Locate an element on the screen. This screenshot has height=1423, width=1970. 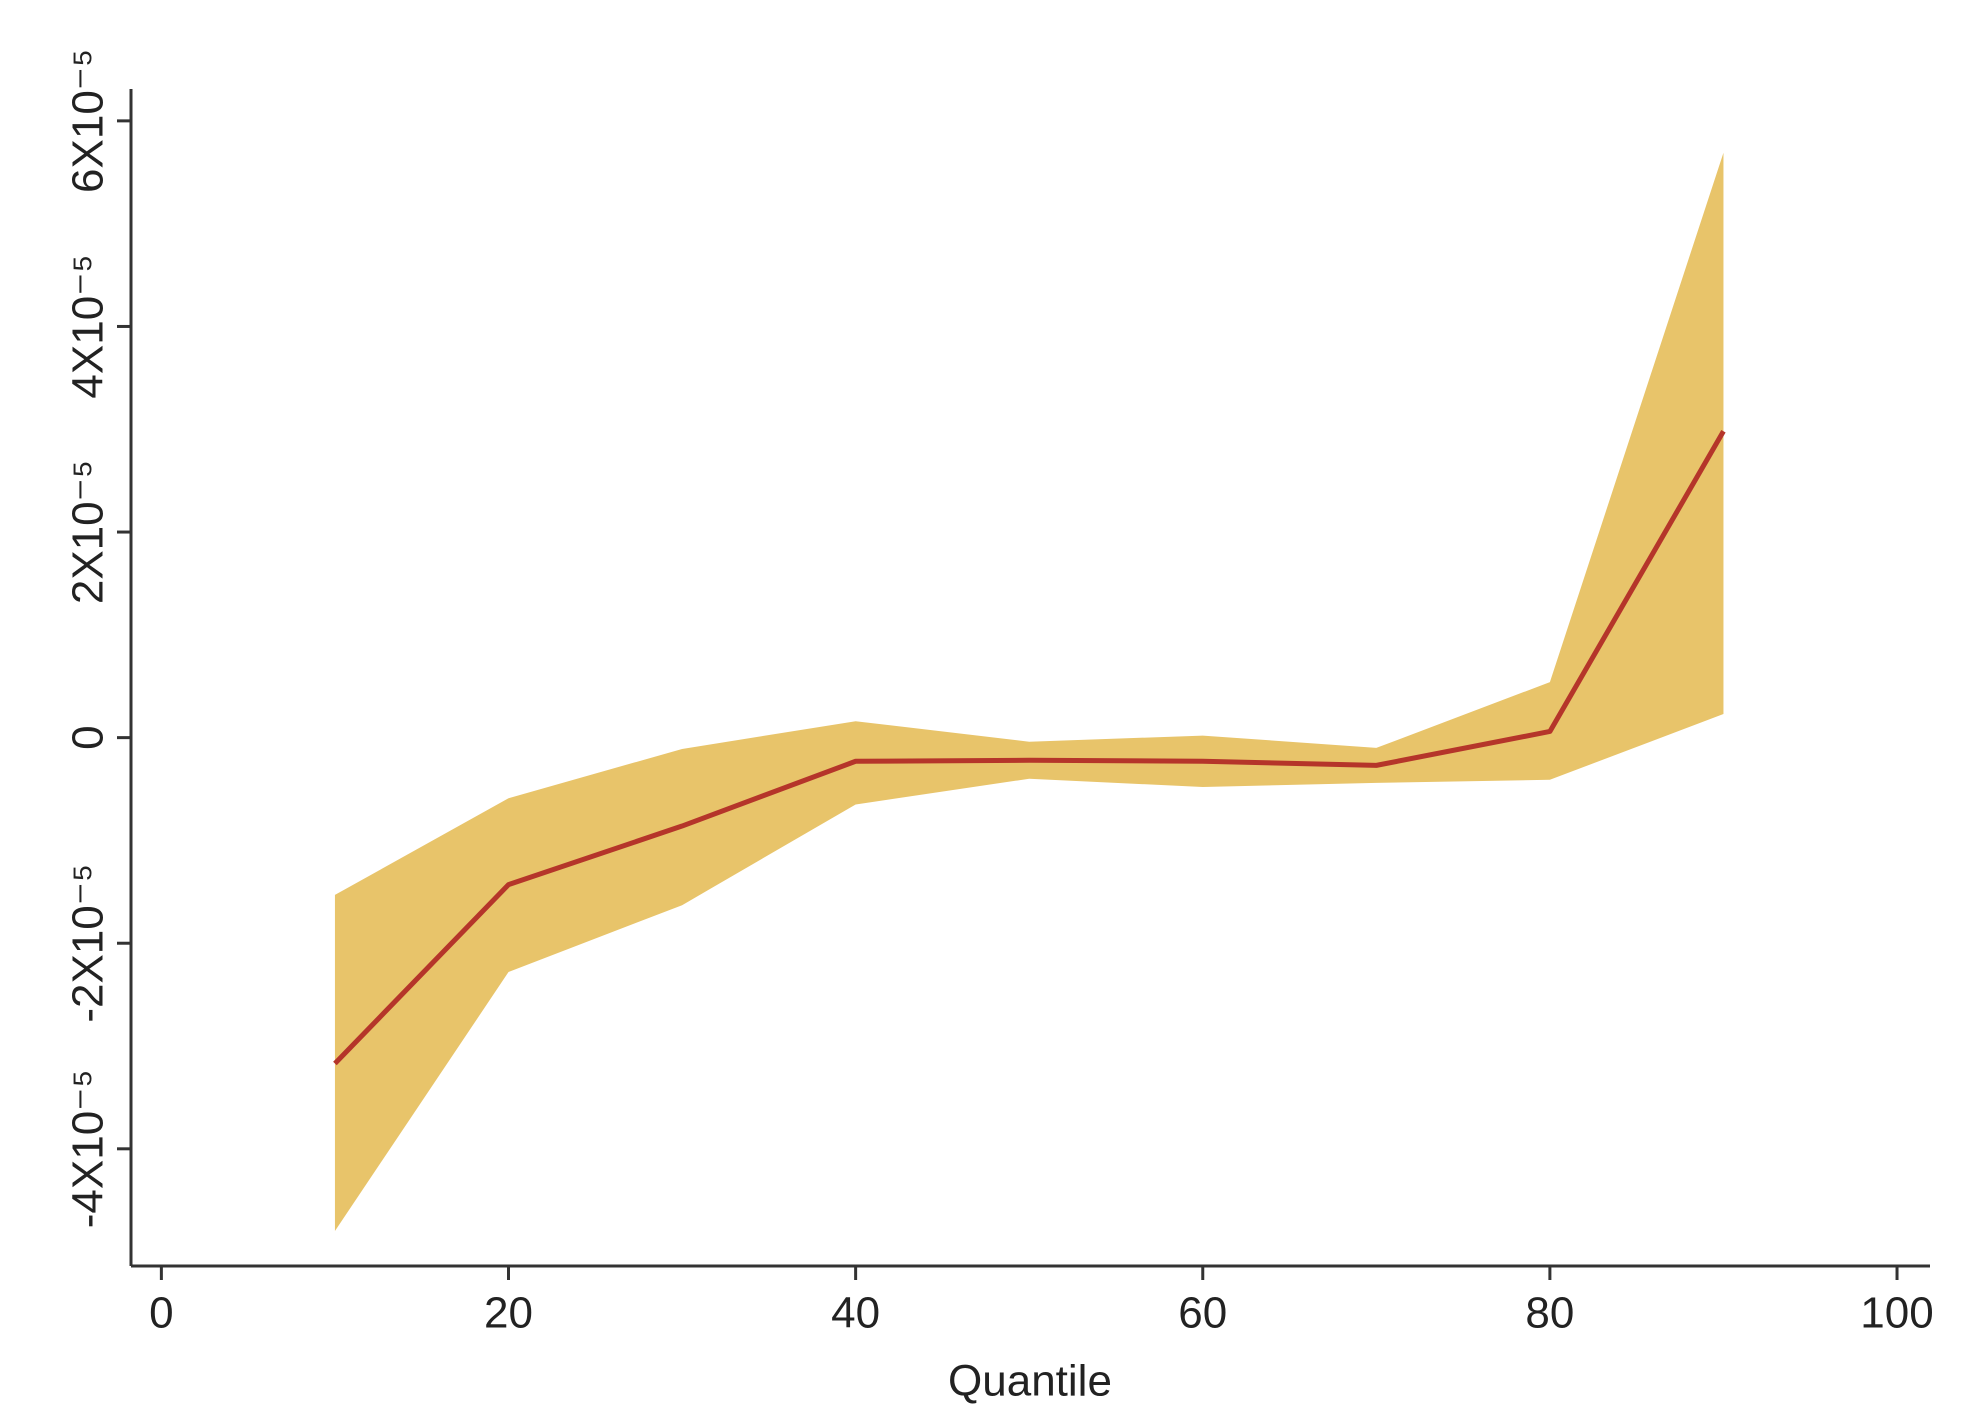
y-tick-label: 6X10⁻⁵ is located at coordinates (88, 121).